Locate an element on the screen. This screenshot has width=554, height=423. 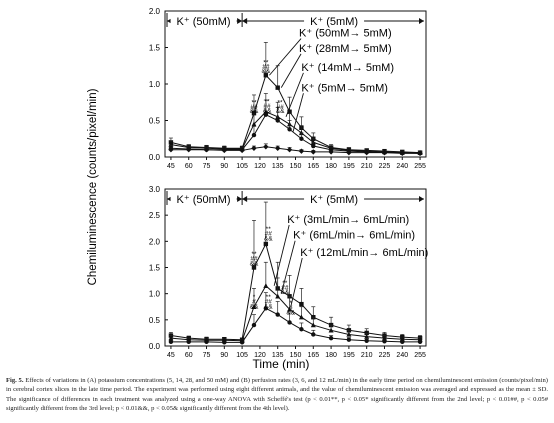
x-tick-label-a-3: 90 is located at coordinates (224, 166).